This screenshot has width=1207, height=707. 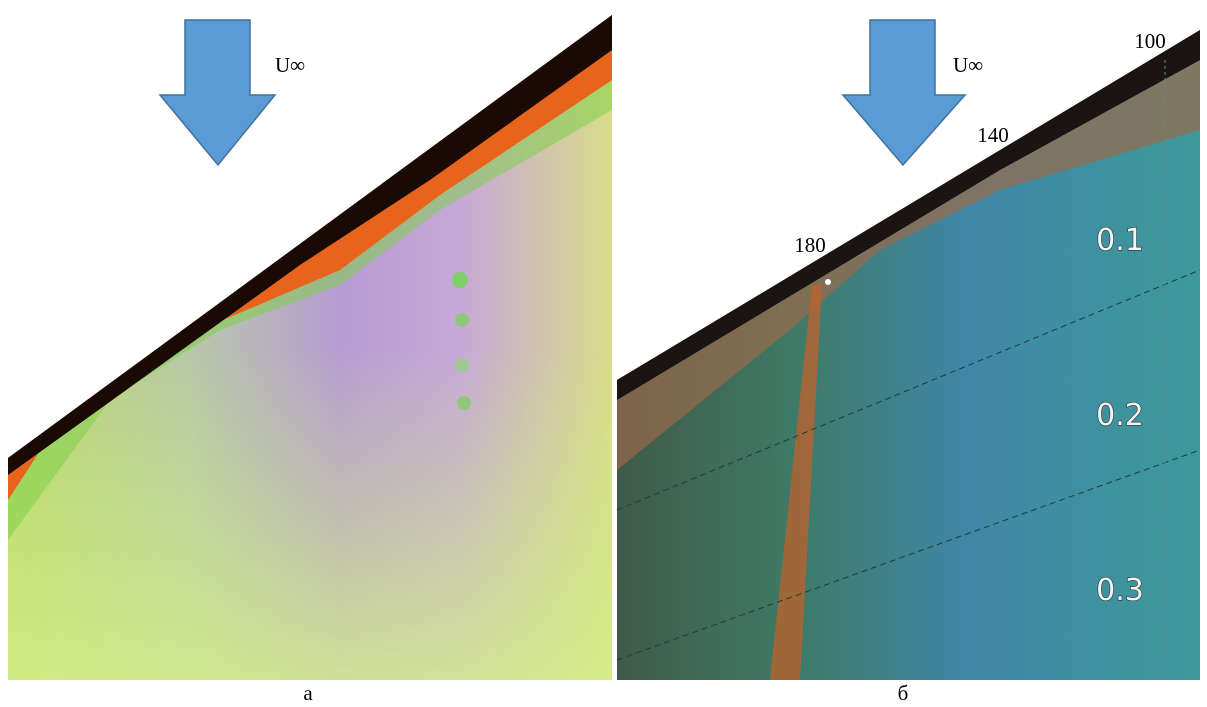 I want to click on wake-streak, so click(x=796, y=482).